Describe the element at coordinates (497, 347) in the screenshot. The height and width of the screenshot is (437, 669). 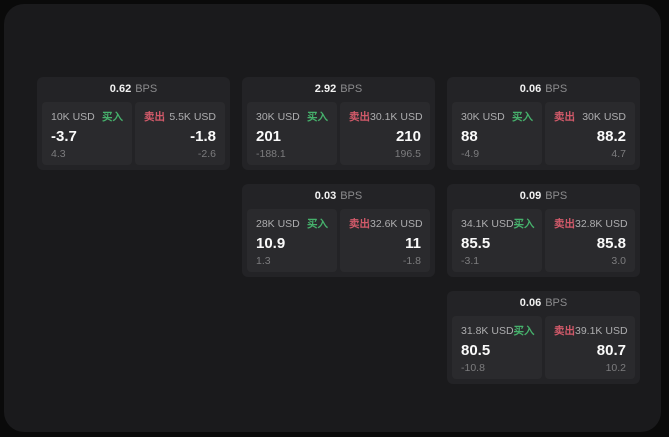
I see `buy-panel: 31.8K USD 买入 80.5 -10.8` at that location.